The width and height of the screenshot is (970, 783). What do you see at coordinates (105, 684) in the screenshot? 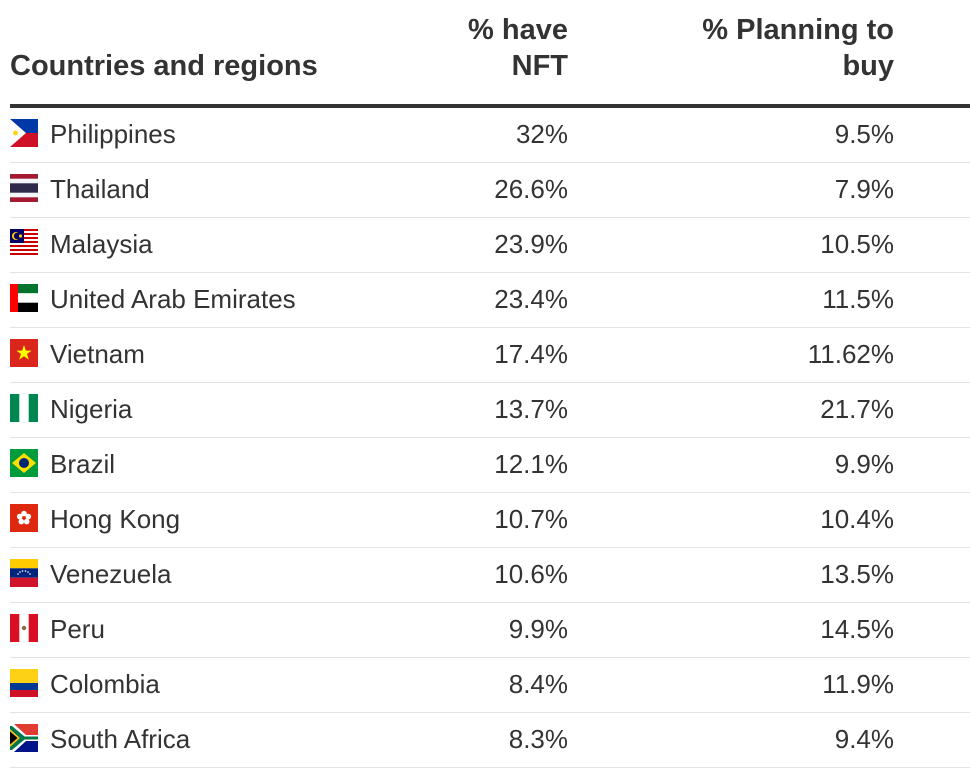
I see `country-name: Colombia` at bounding box center [105, 684].